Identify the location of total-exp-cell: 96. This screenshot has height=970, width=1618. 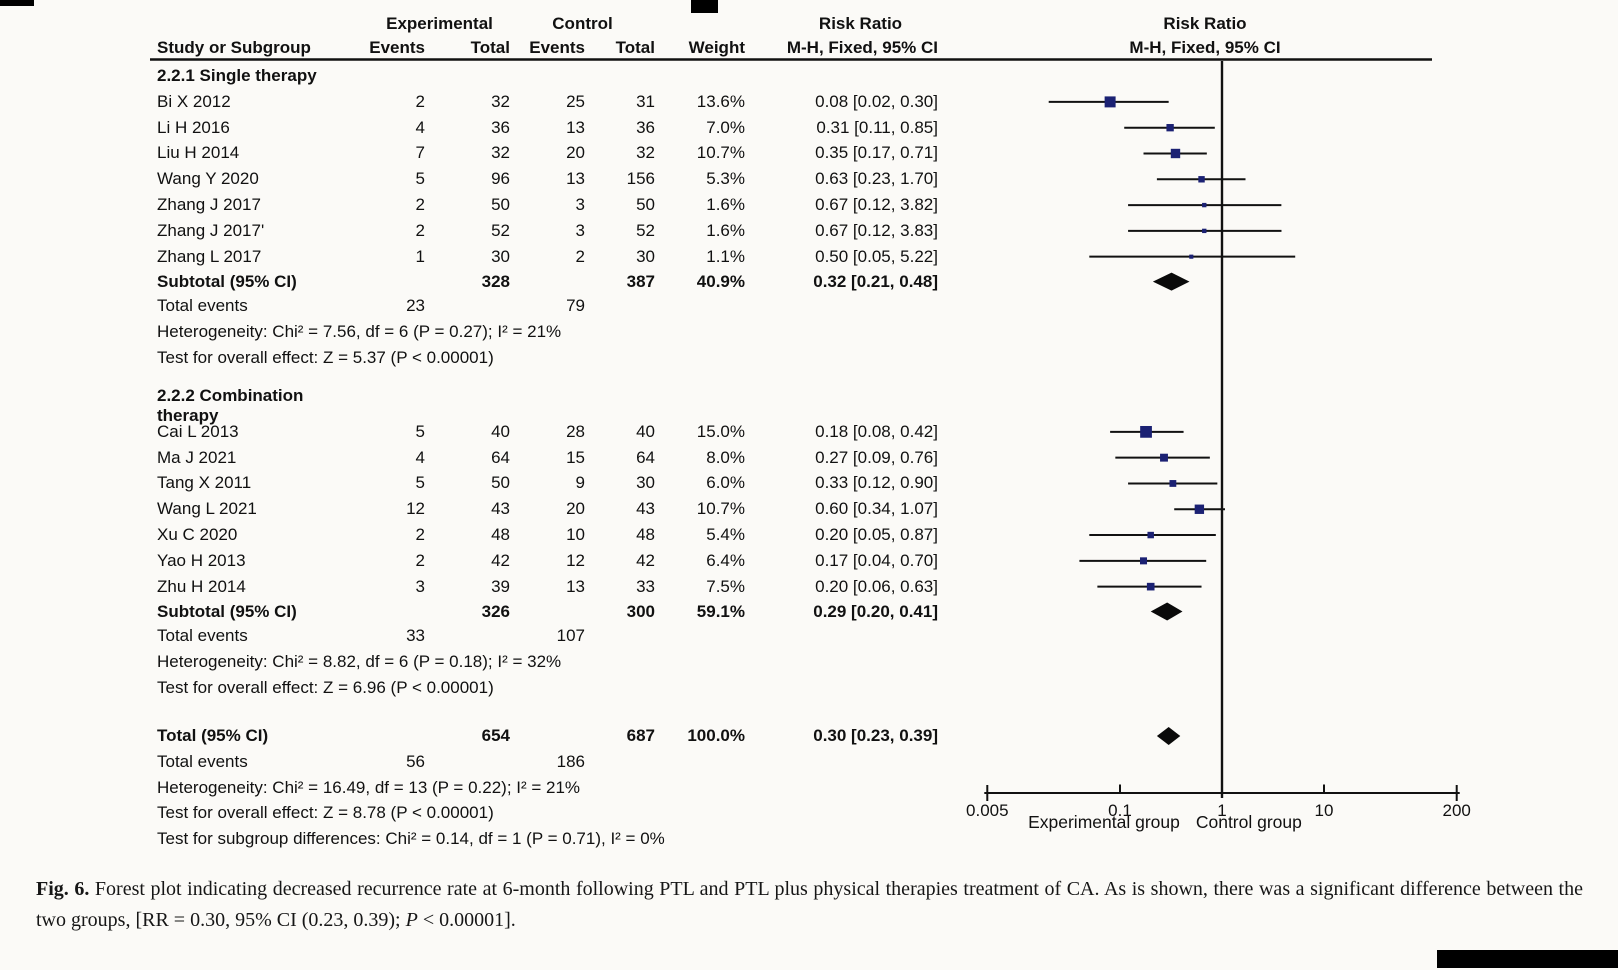
(500, 179).